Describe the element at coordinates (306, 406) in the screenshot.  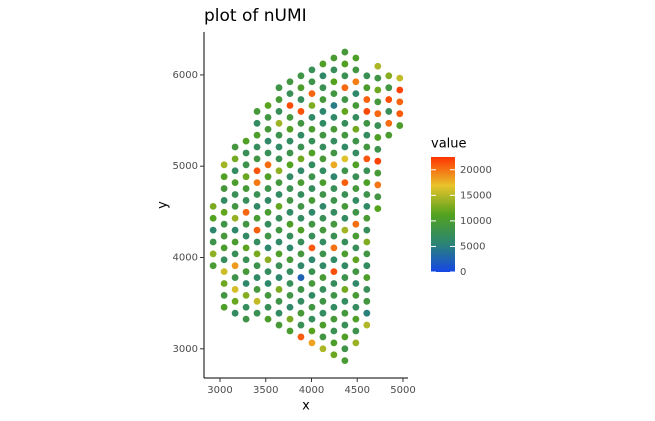
I see `x-axis-label: x` at that location.